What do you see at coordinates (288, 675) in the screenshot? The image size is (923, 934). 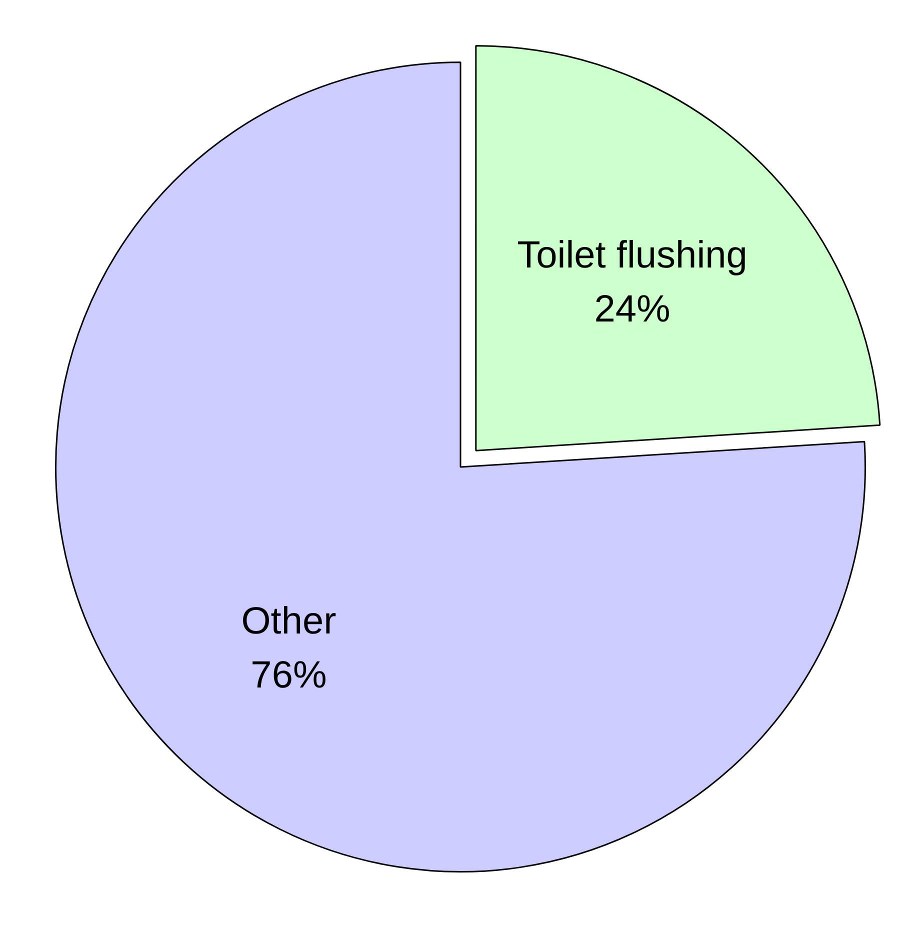 I see `data-label: 76%` at bounding box center [288, 675].